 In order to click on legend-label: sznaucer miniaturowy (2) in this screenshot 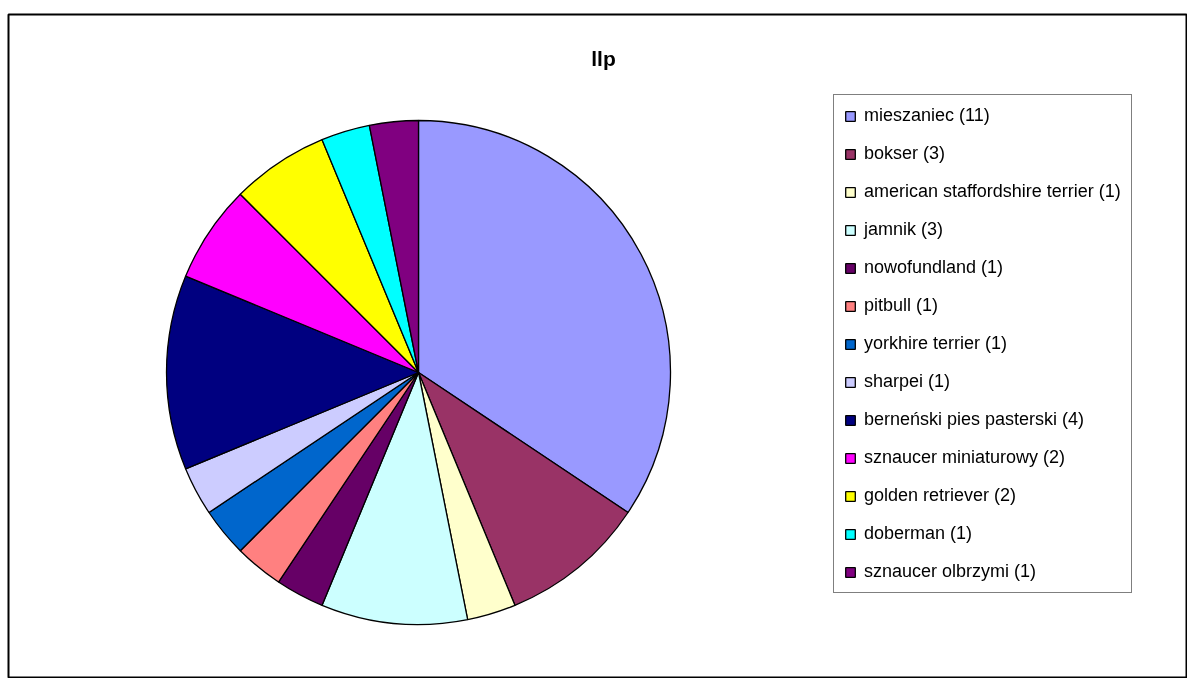, I will do `click(965, 457)`.